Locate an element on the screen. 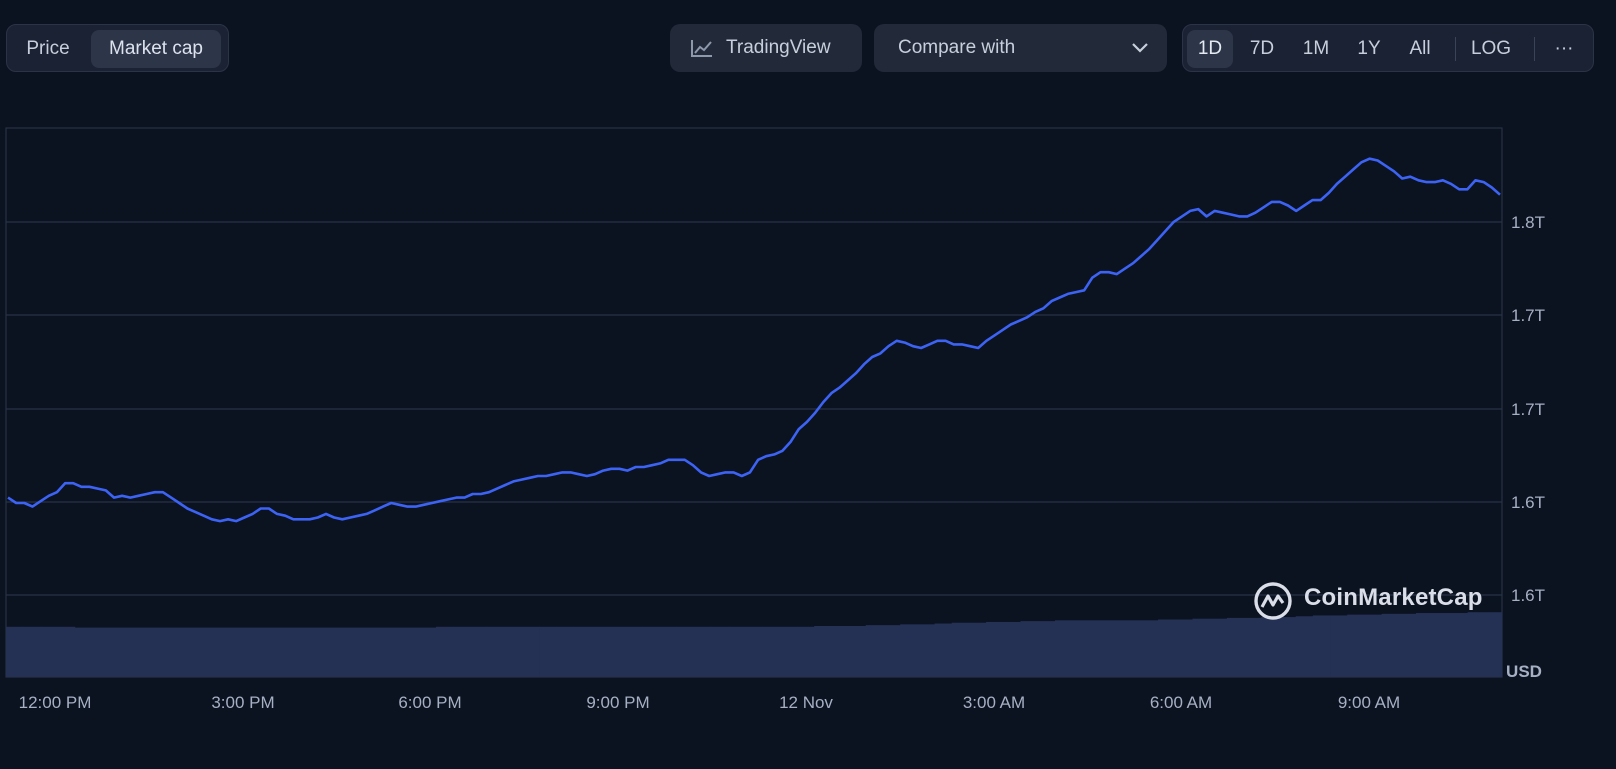  x-tick-label: 6:00 AM is located at coordinates (1181, 702).